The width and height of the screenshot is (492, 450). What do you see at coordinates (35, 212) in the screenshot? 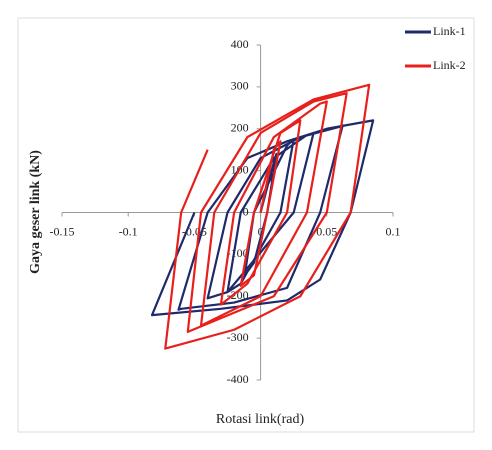
I see `y-axis-label: Gaya geser link (kN)` at bounding box center [35, 212].